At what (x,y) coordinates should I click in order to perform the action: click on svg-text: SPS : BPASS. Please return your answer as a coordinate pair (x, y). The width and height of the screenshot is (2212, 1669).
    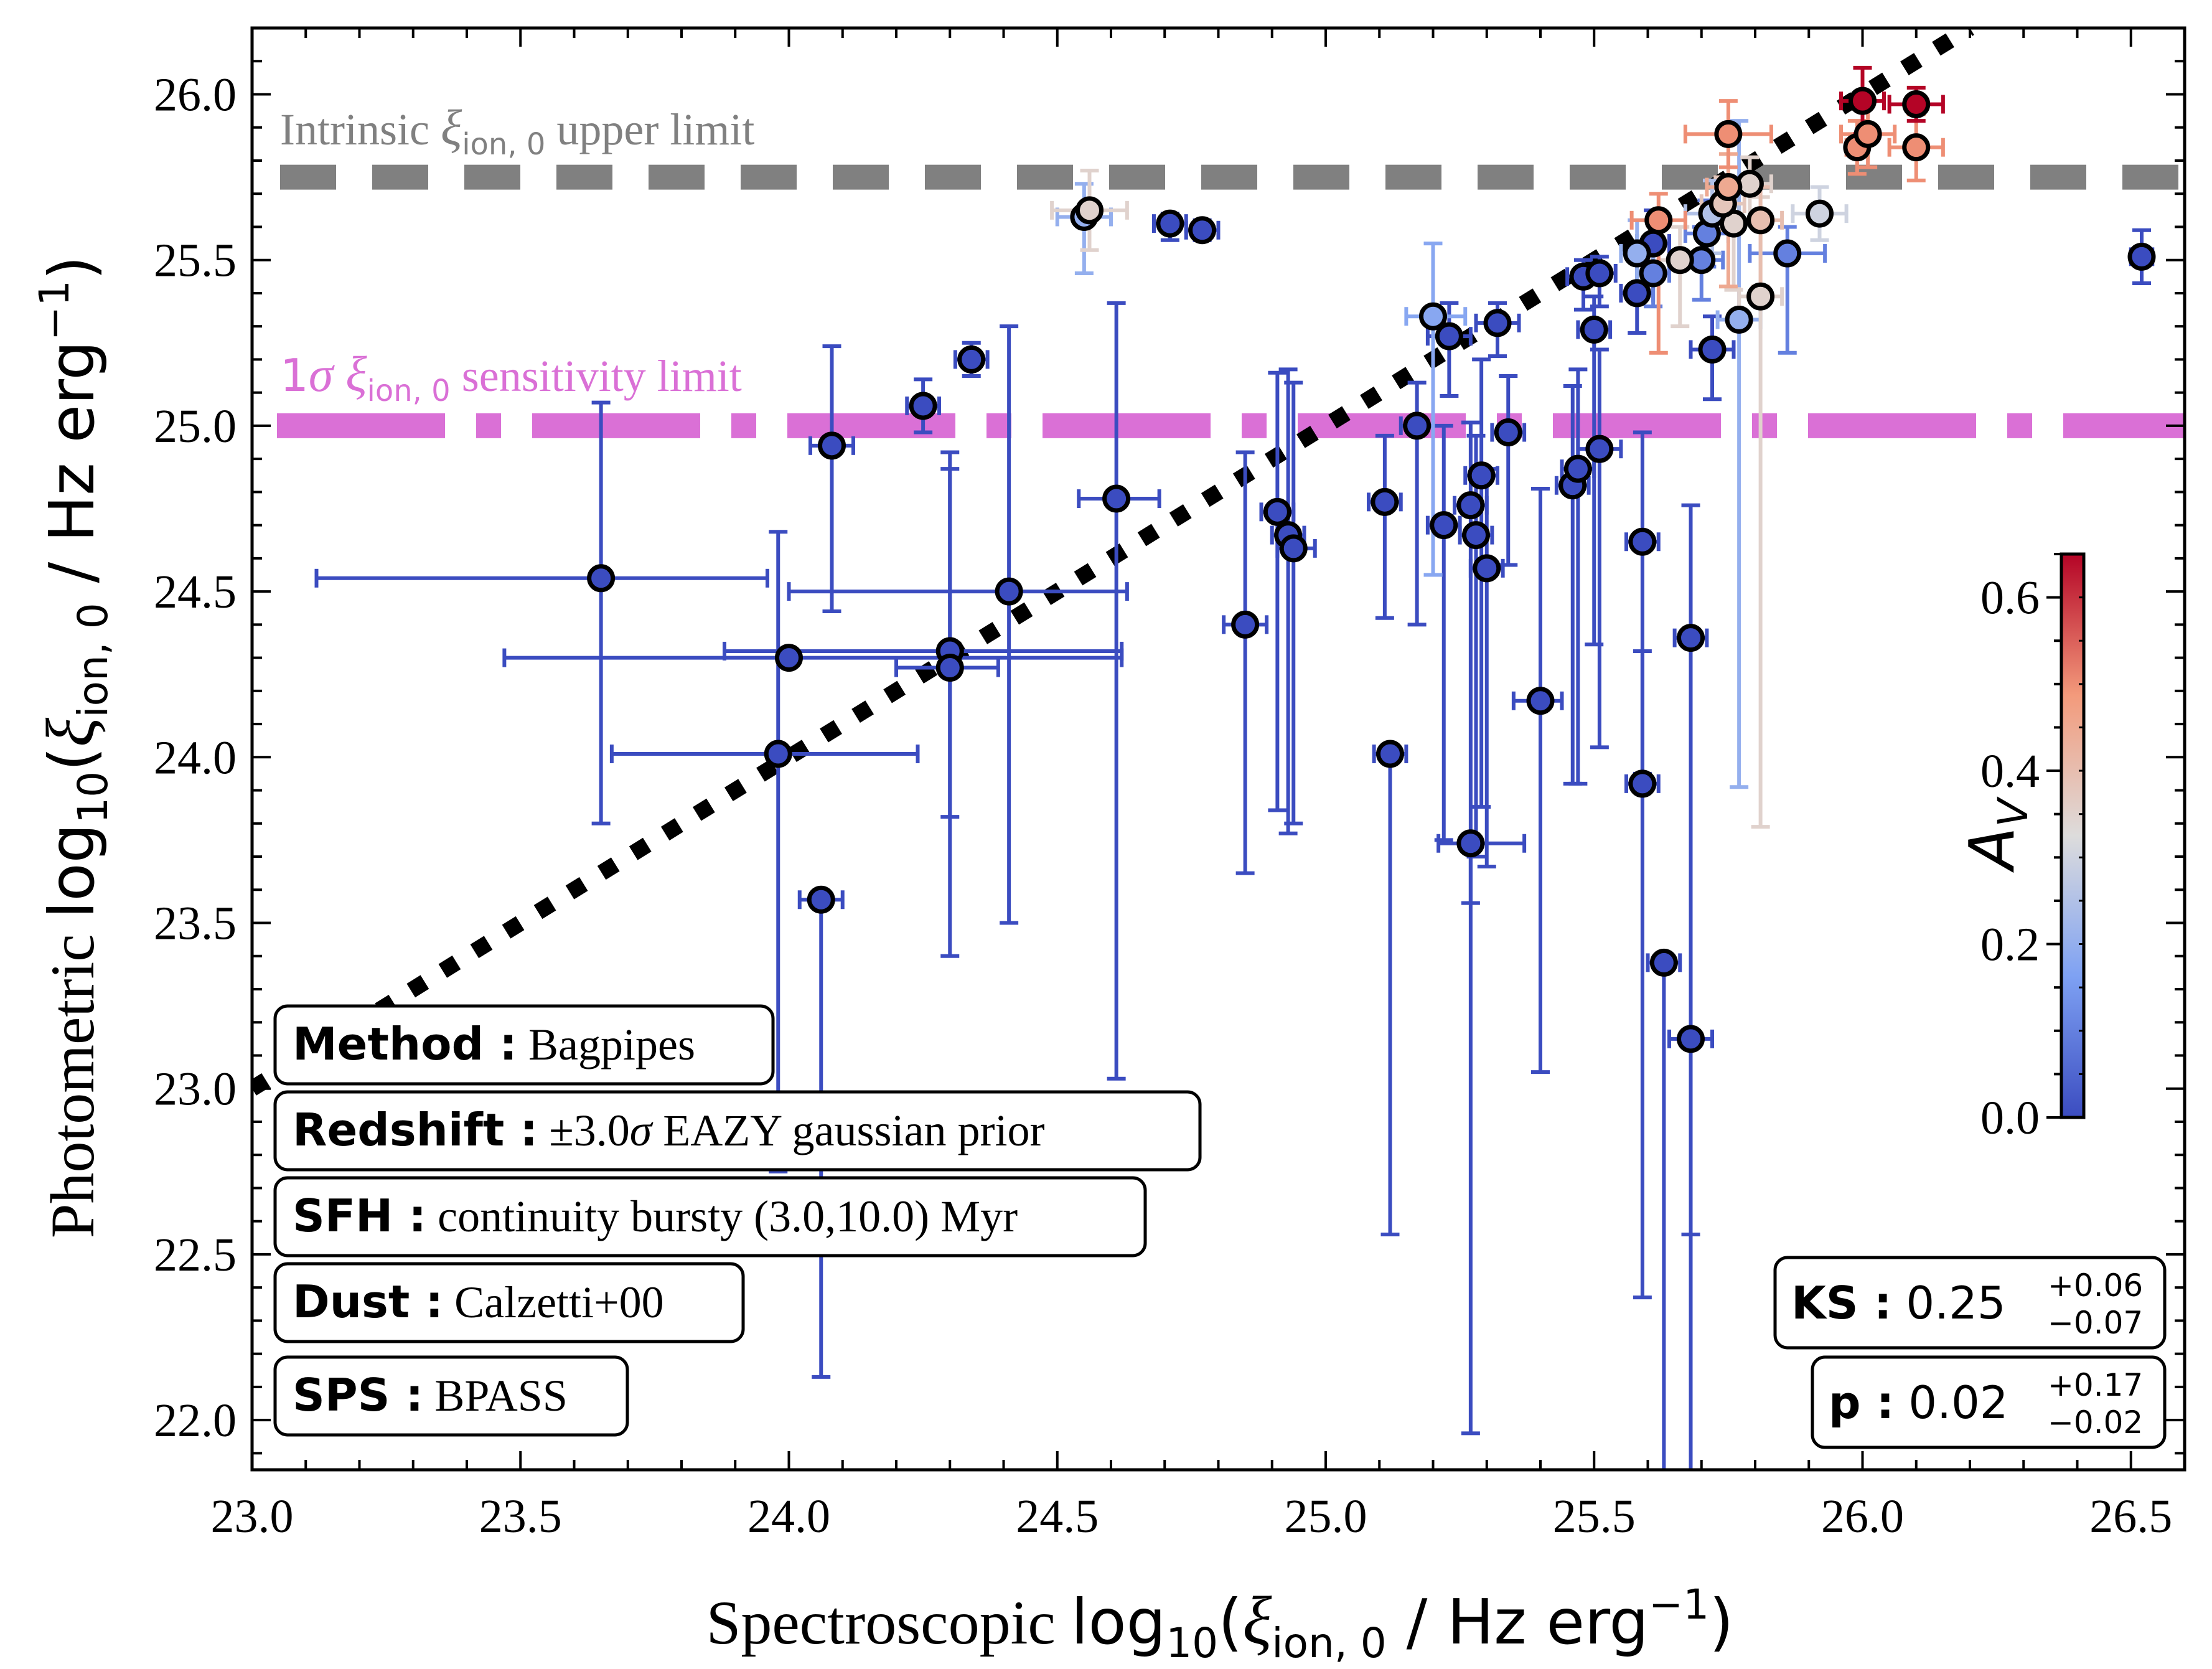
    Looking at the image, I should click on (431, 1395).